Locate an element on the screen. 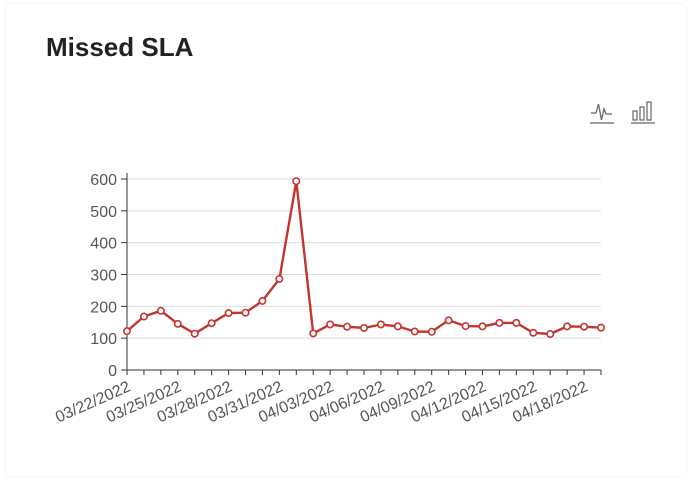  y-tick-label: 200 is located at coordinates (103, 307).